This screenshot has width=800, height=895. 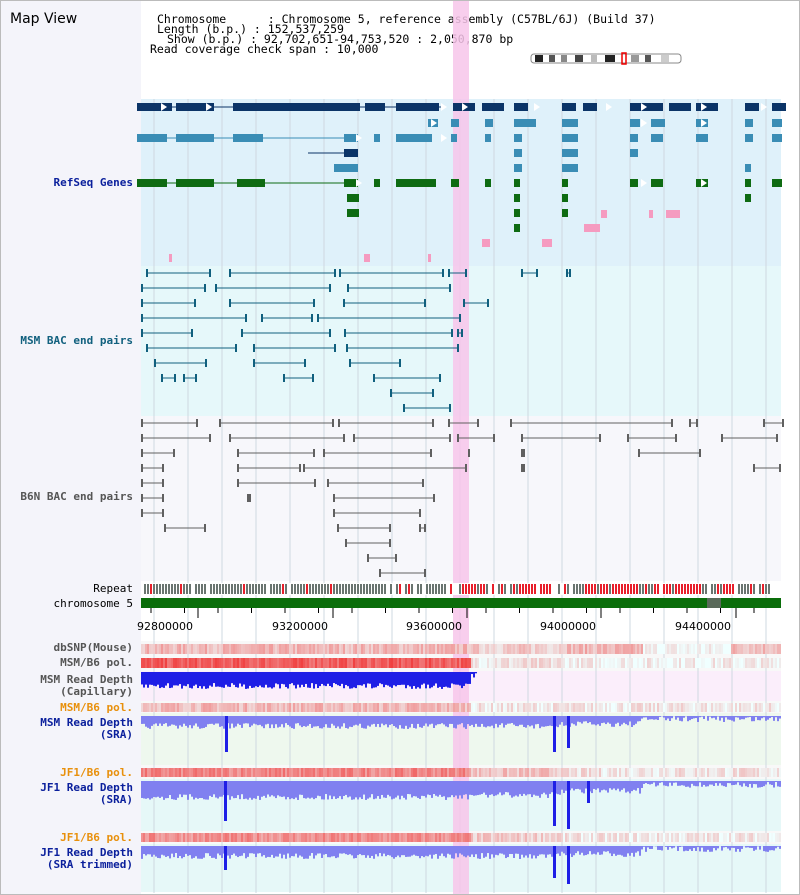 I want to click on track-label-msm-bac: MSM BAC end pairs, so click(x=76, y=340).